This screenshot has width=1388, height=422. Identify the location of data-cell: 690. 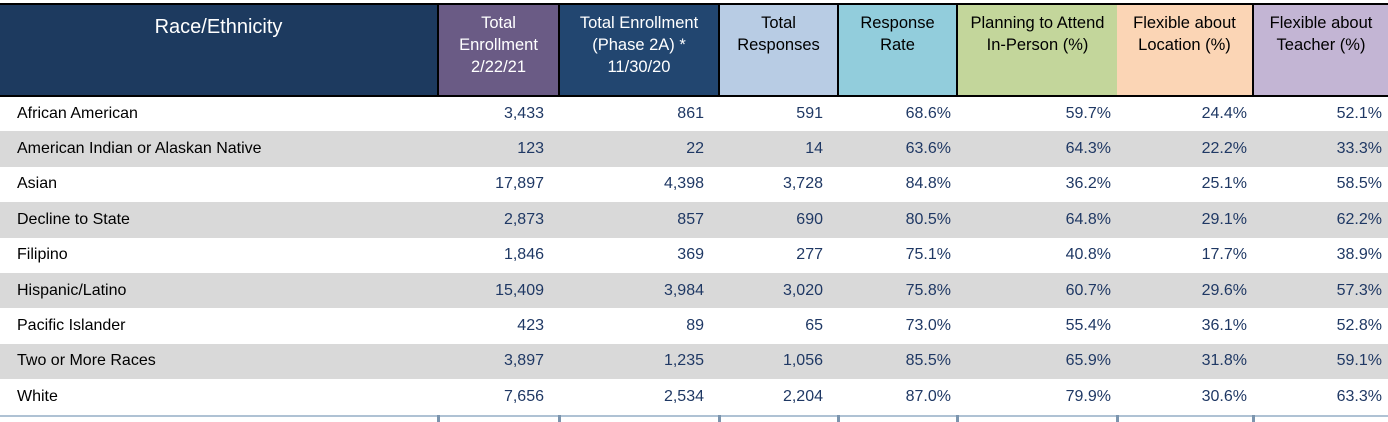
(778, 220).